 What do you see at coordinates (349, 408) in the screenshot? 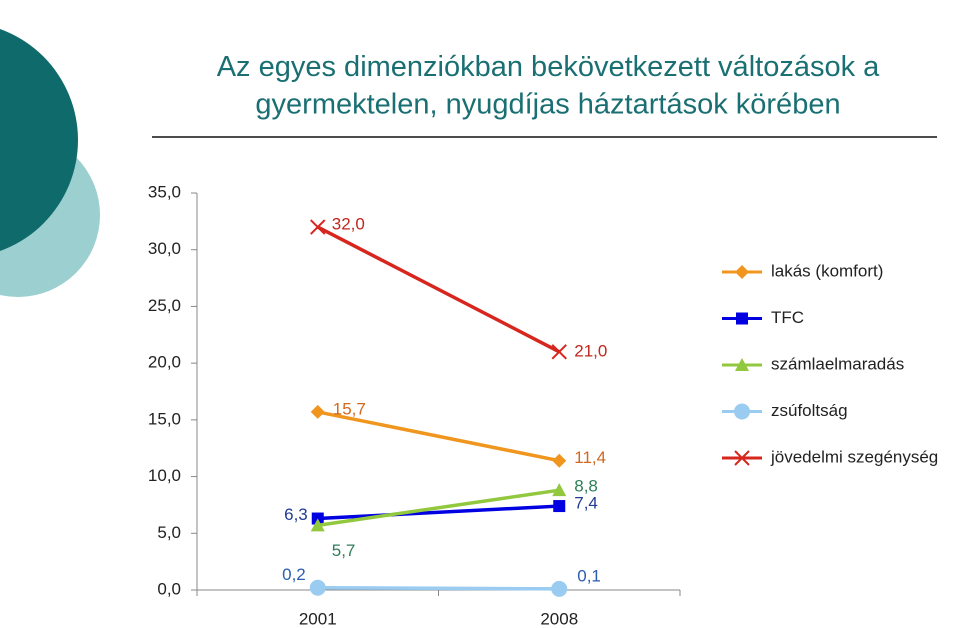
I see `data-label: 15,7` at bounding box center [349, 408].